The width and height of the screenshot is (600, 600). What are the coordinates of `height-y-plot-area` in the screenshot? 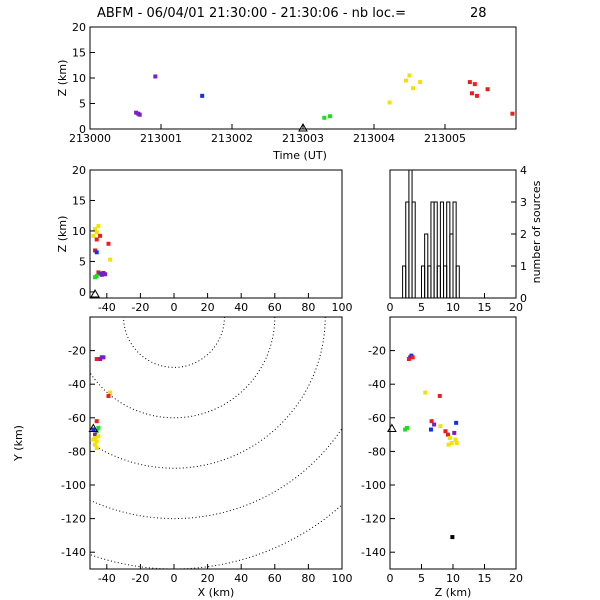 It's located at (431, 446).